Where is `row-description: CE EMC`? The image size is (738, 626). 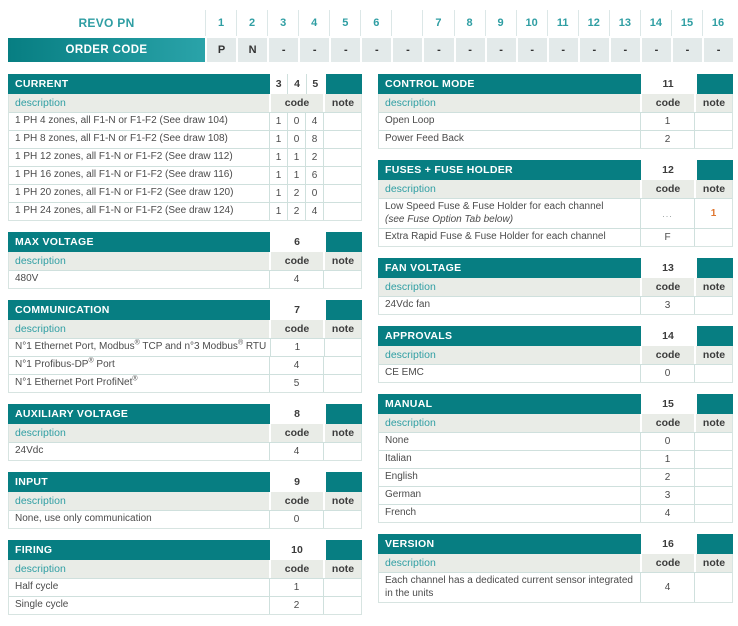
row-description: CE EMC is located at coordinates (509, 373).